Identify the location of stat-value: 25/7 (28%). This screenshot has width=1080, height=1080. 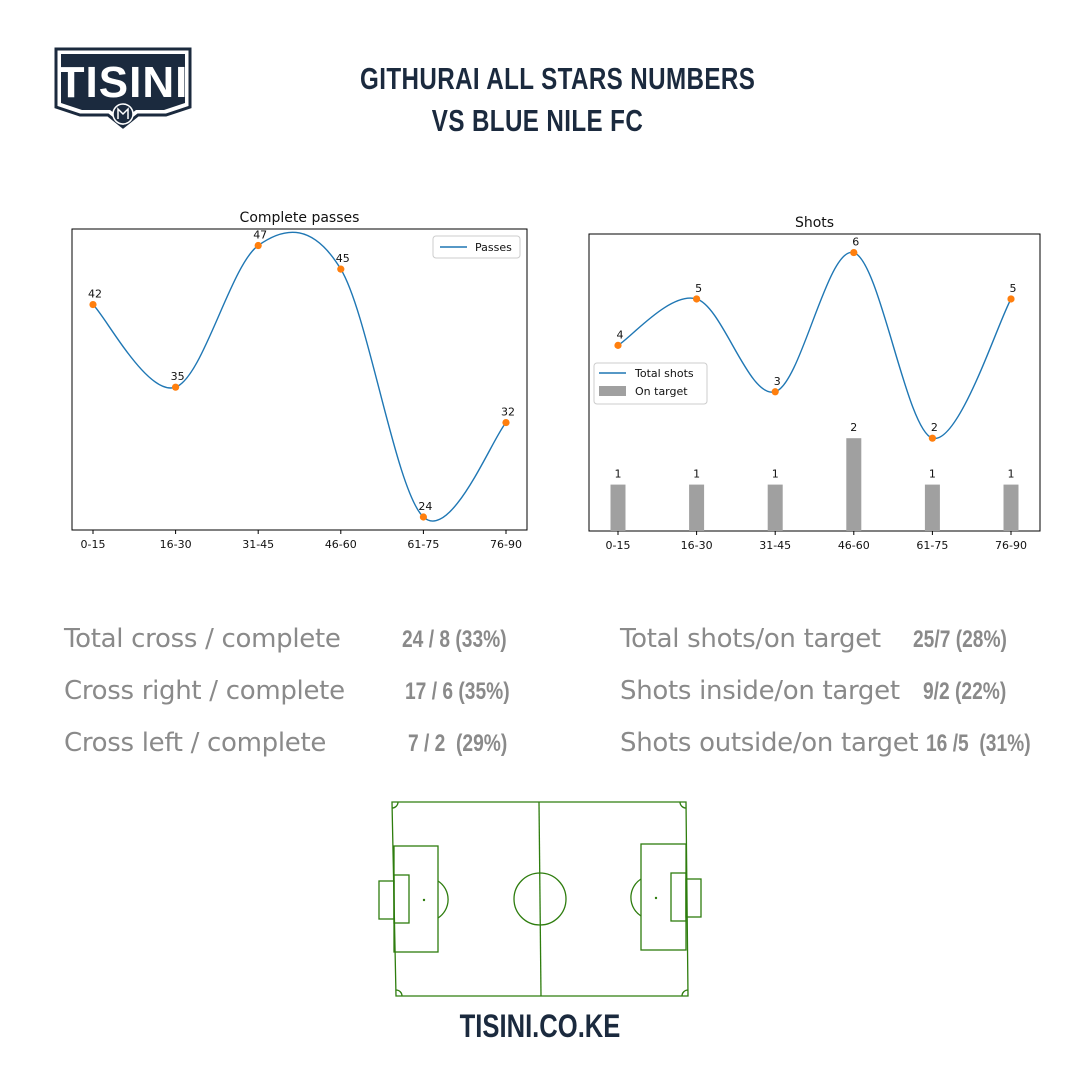
(960, 639).